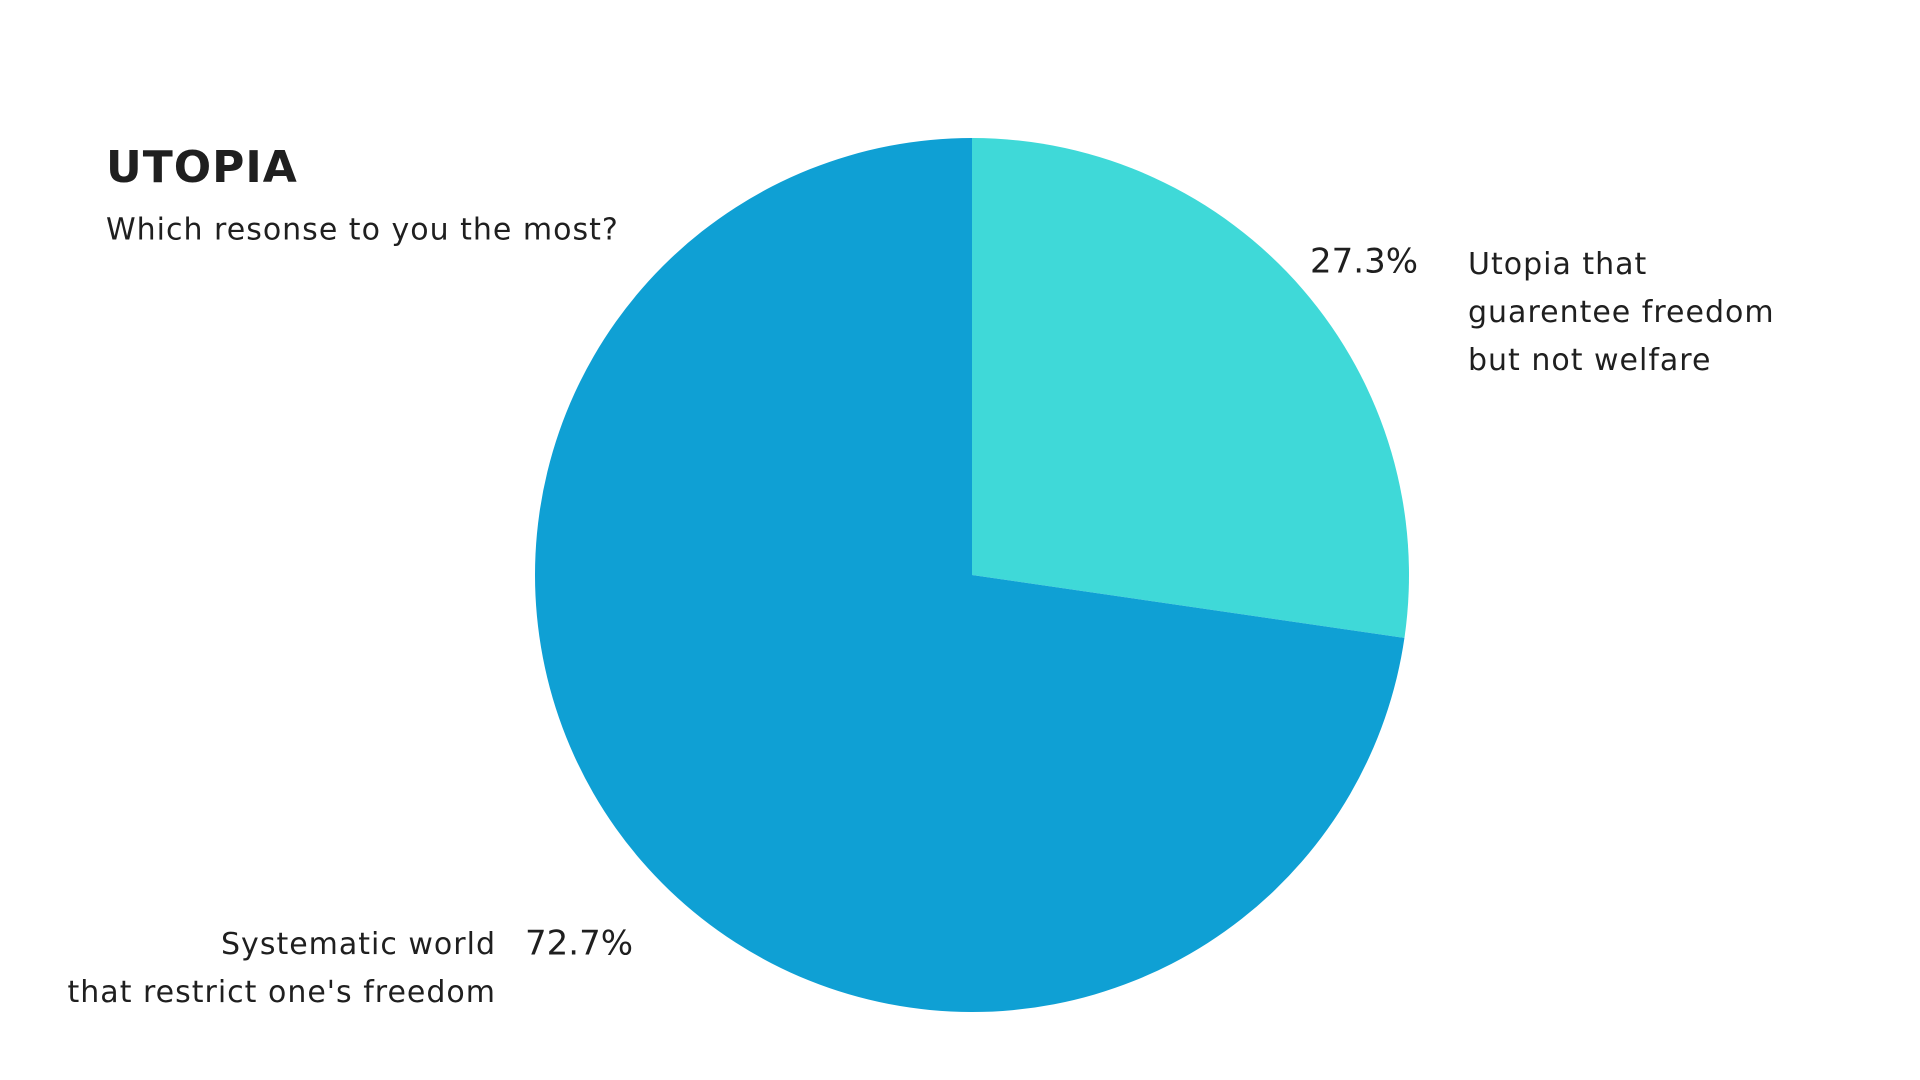  Describe the element at coordinates (1364, 262) in the screenshot. I see `value-label: 27.3%` at that location.